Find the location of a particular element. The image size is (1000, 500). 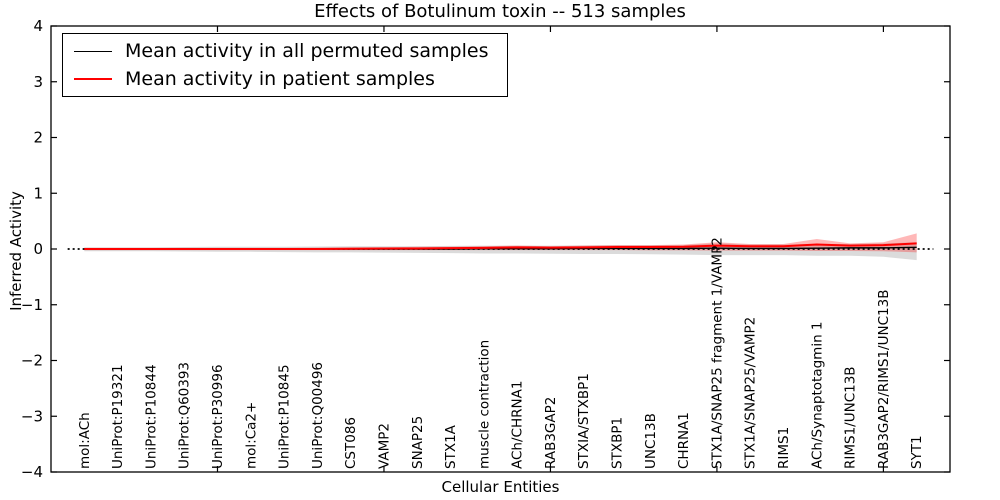

x-category-label: RAB3GAP2/RIMS1/UNC13B is located at coordinates (884, 379).